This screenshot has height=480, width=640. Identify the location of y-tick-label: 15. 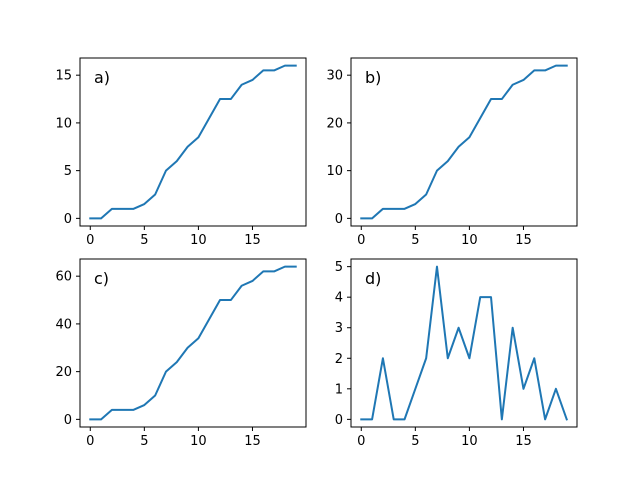
(63, 76).